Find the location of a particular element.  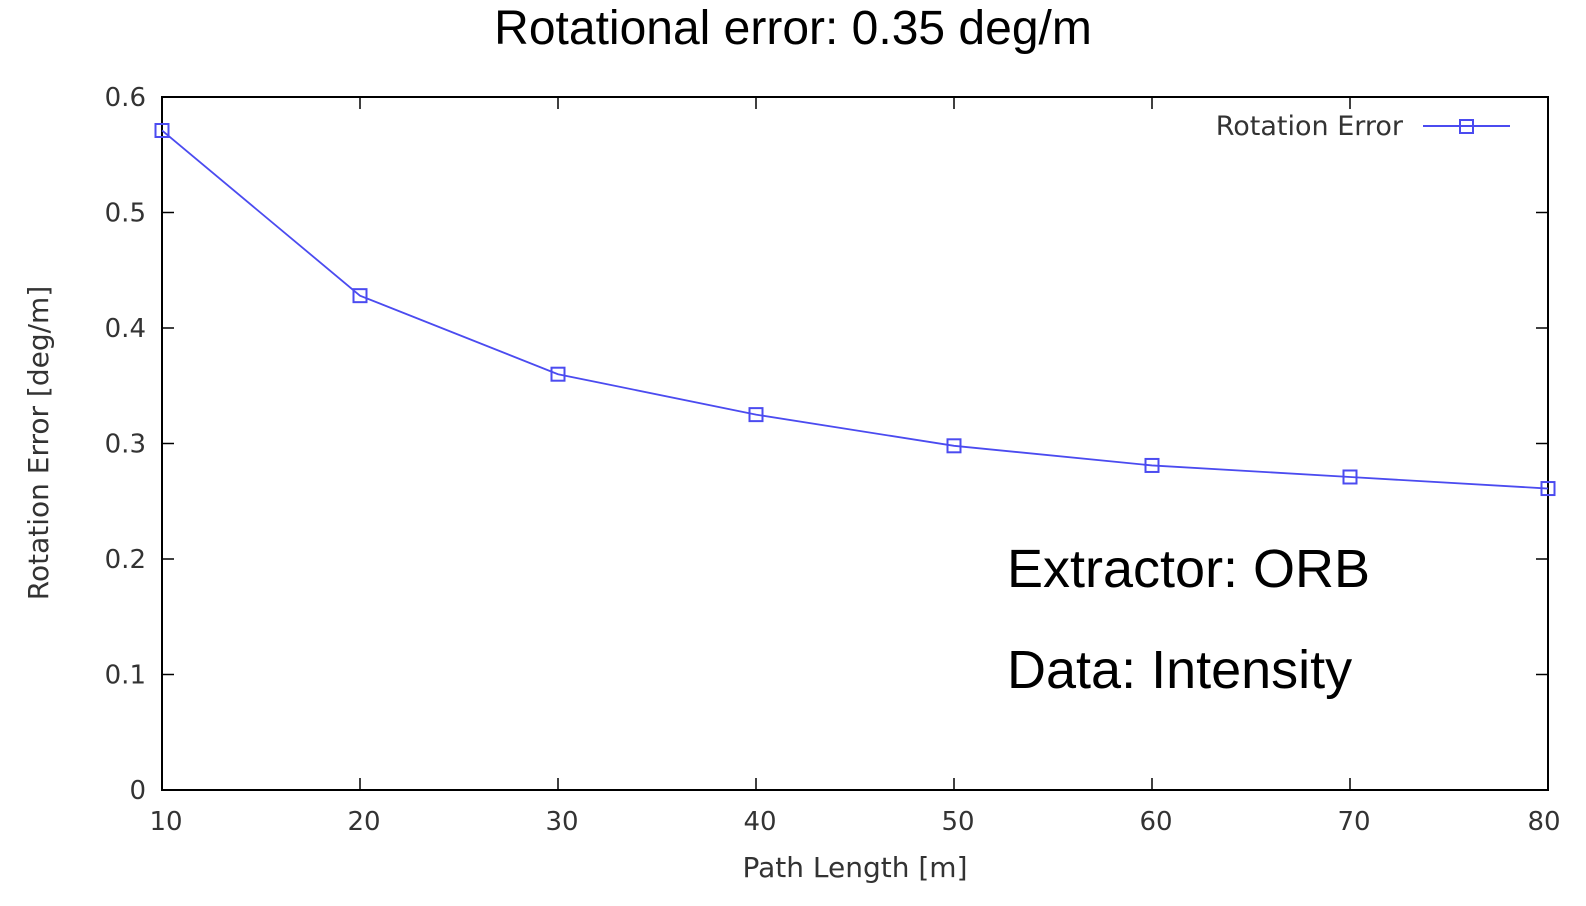

x-tick-label-70: 70 is located at coordinates (1353, 822).